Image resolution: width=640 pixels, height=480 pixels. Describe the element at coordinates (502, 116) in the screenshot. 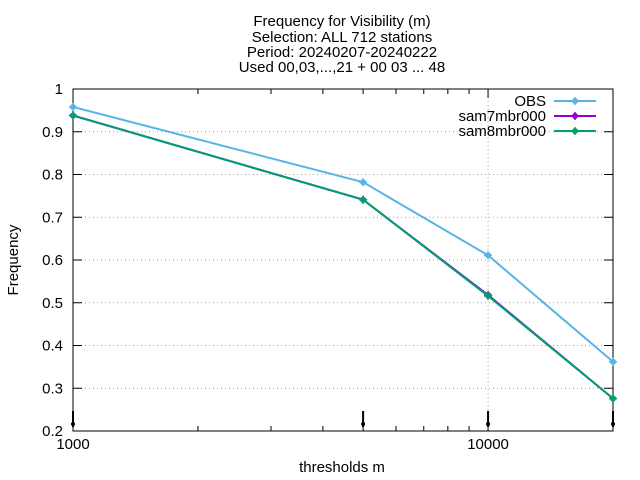

I see `legend-label: sam7mbr000` at that location.